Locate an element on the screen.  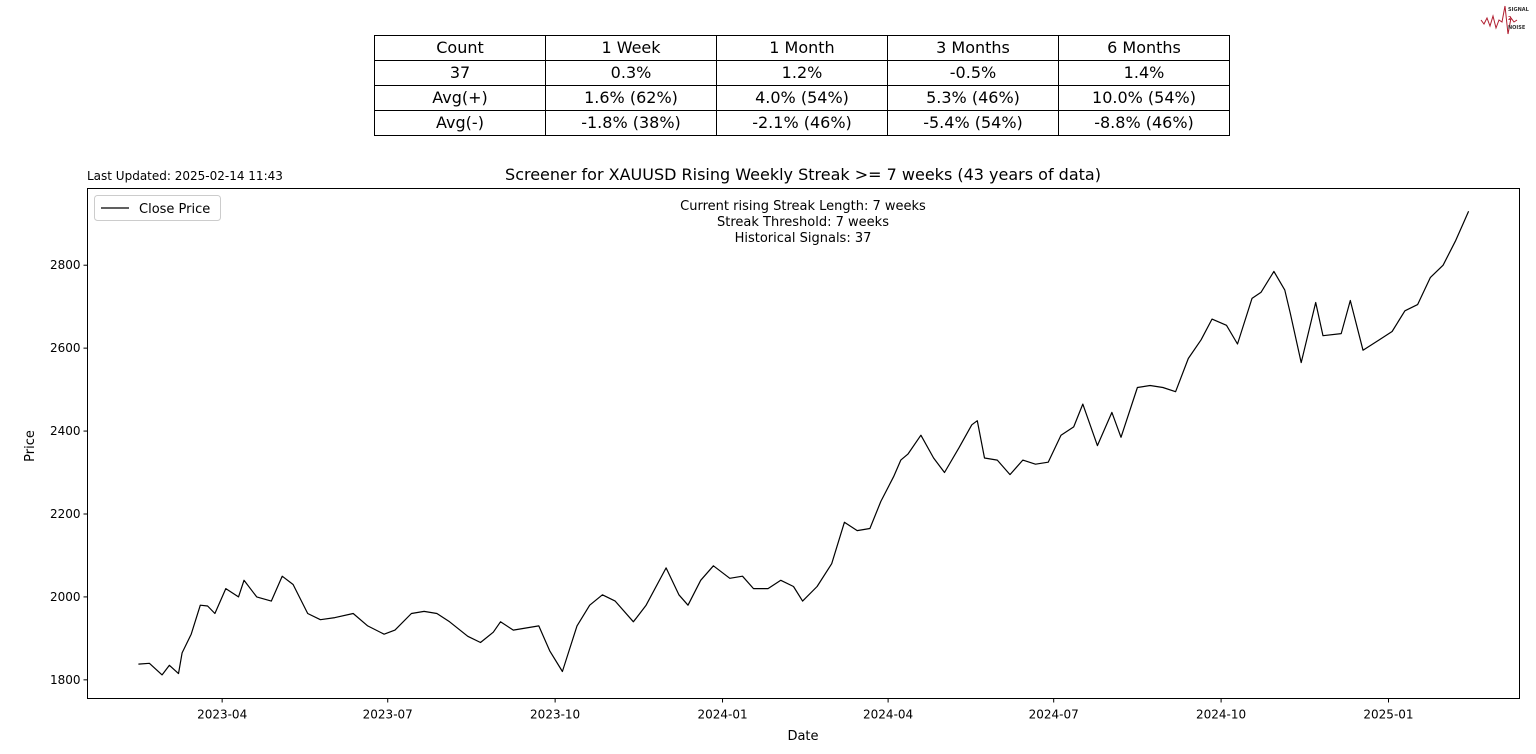
table-cell: 3 Months is located at coordinates (973, 48).